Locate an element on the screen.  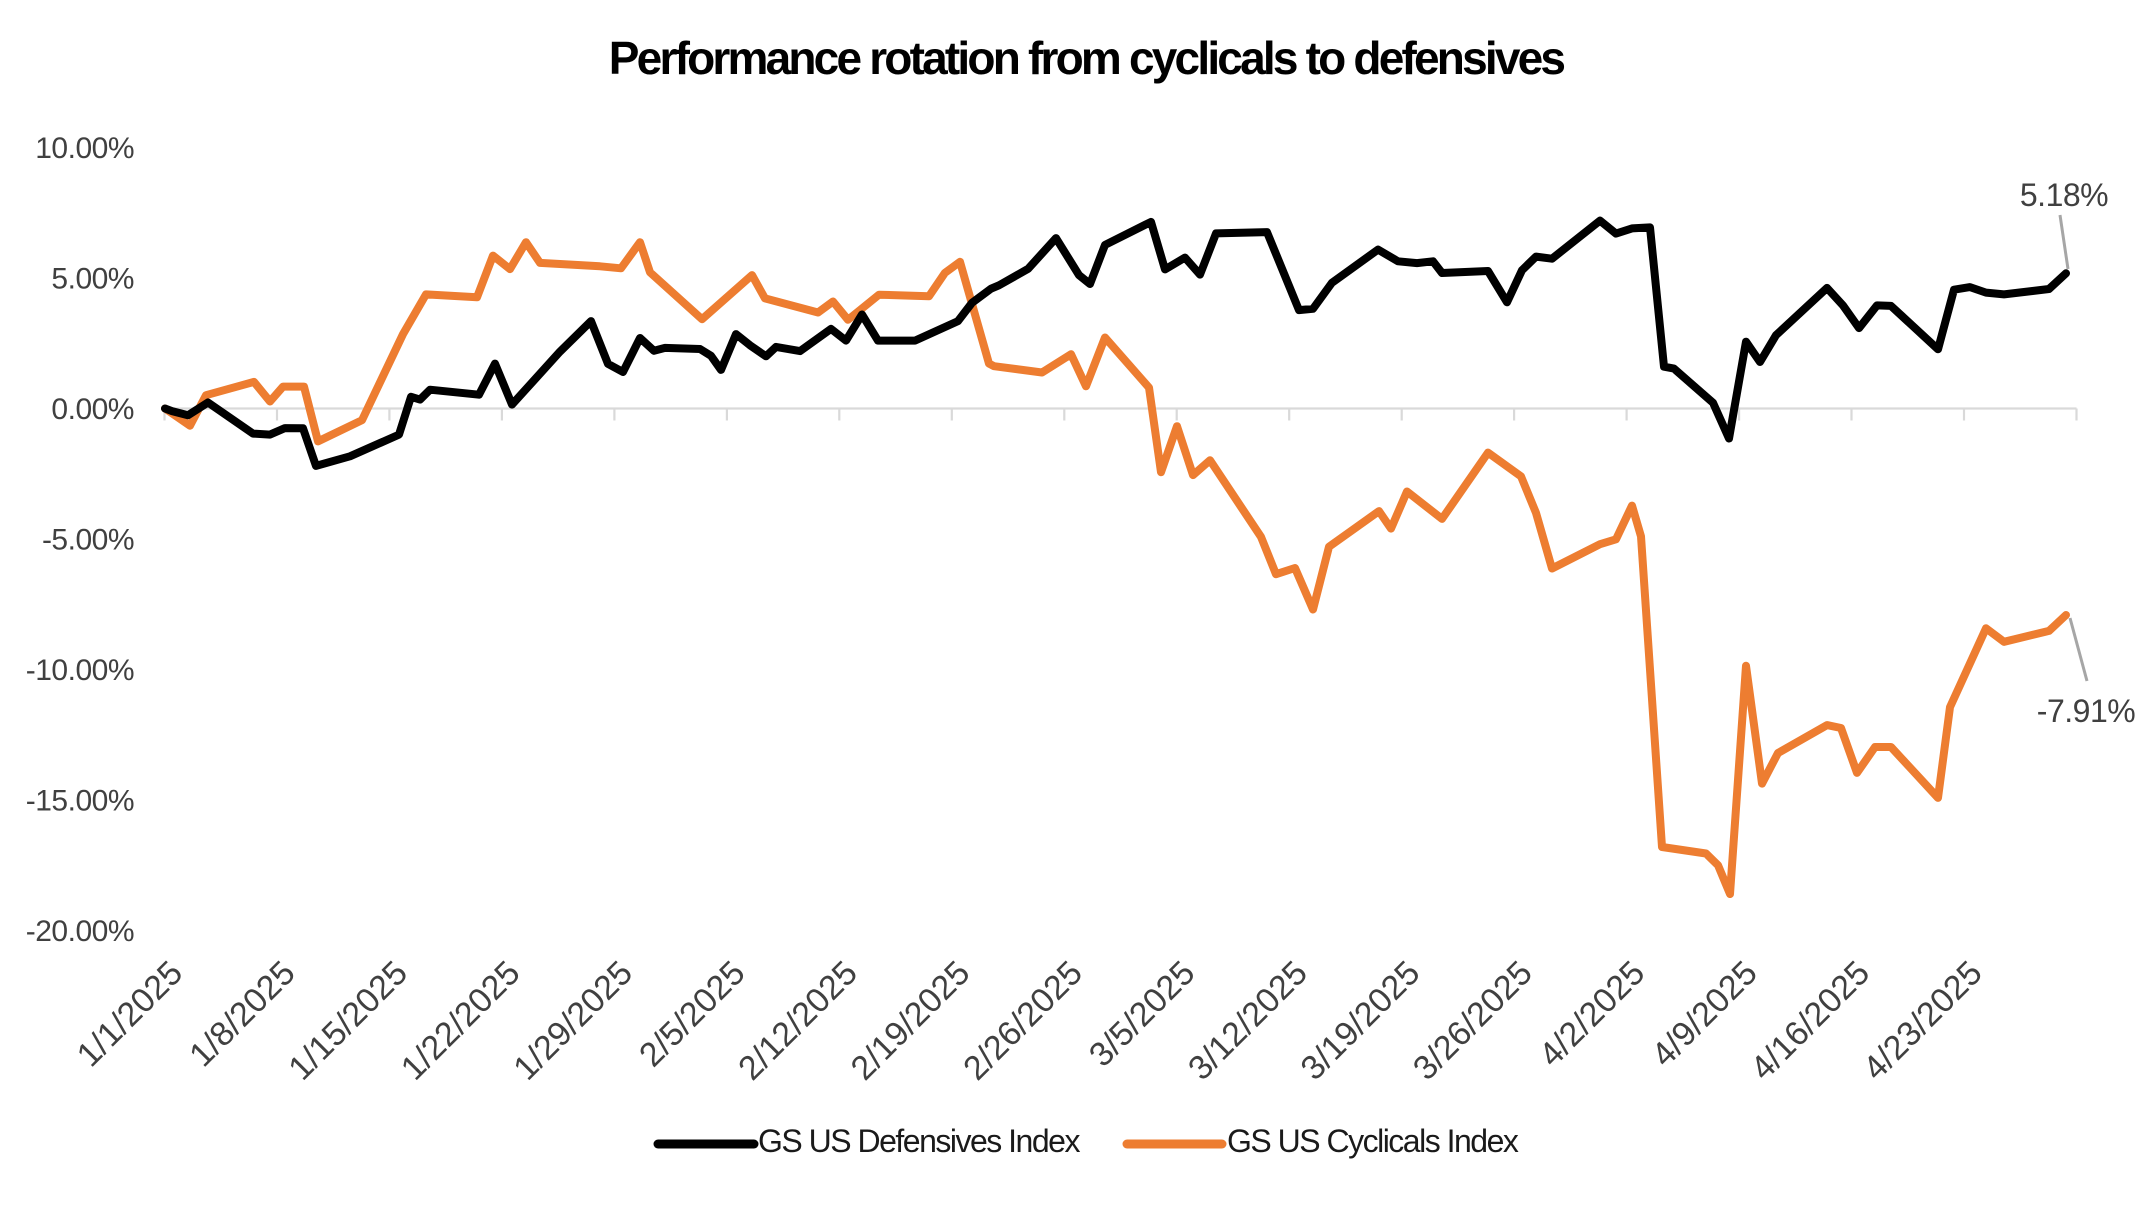
svg-text: -7.91% is located at coordinates (2086, 711).